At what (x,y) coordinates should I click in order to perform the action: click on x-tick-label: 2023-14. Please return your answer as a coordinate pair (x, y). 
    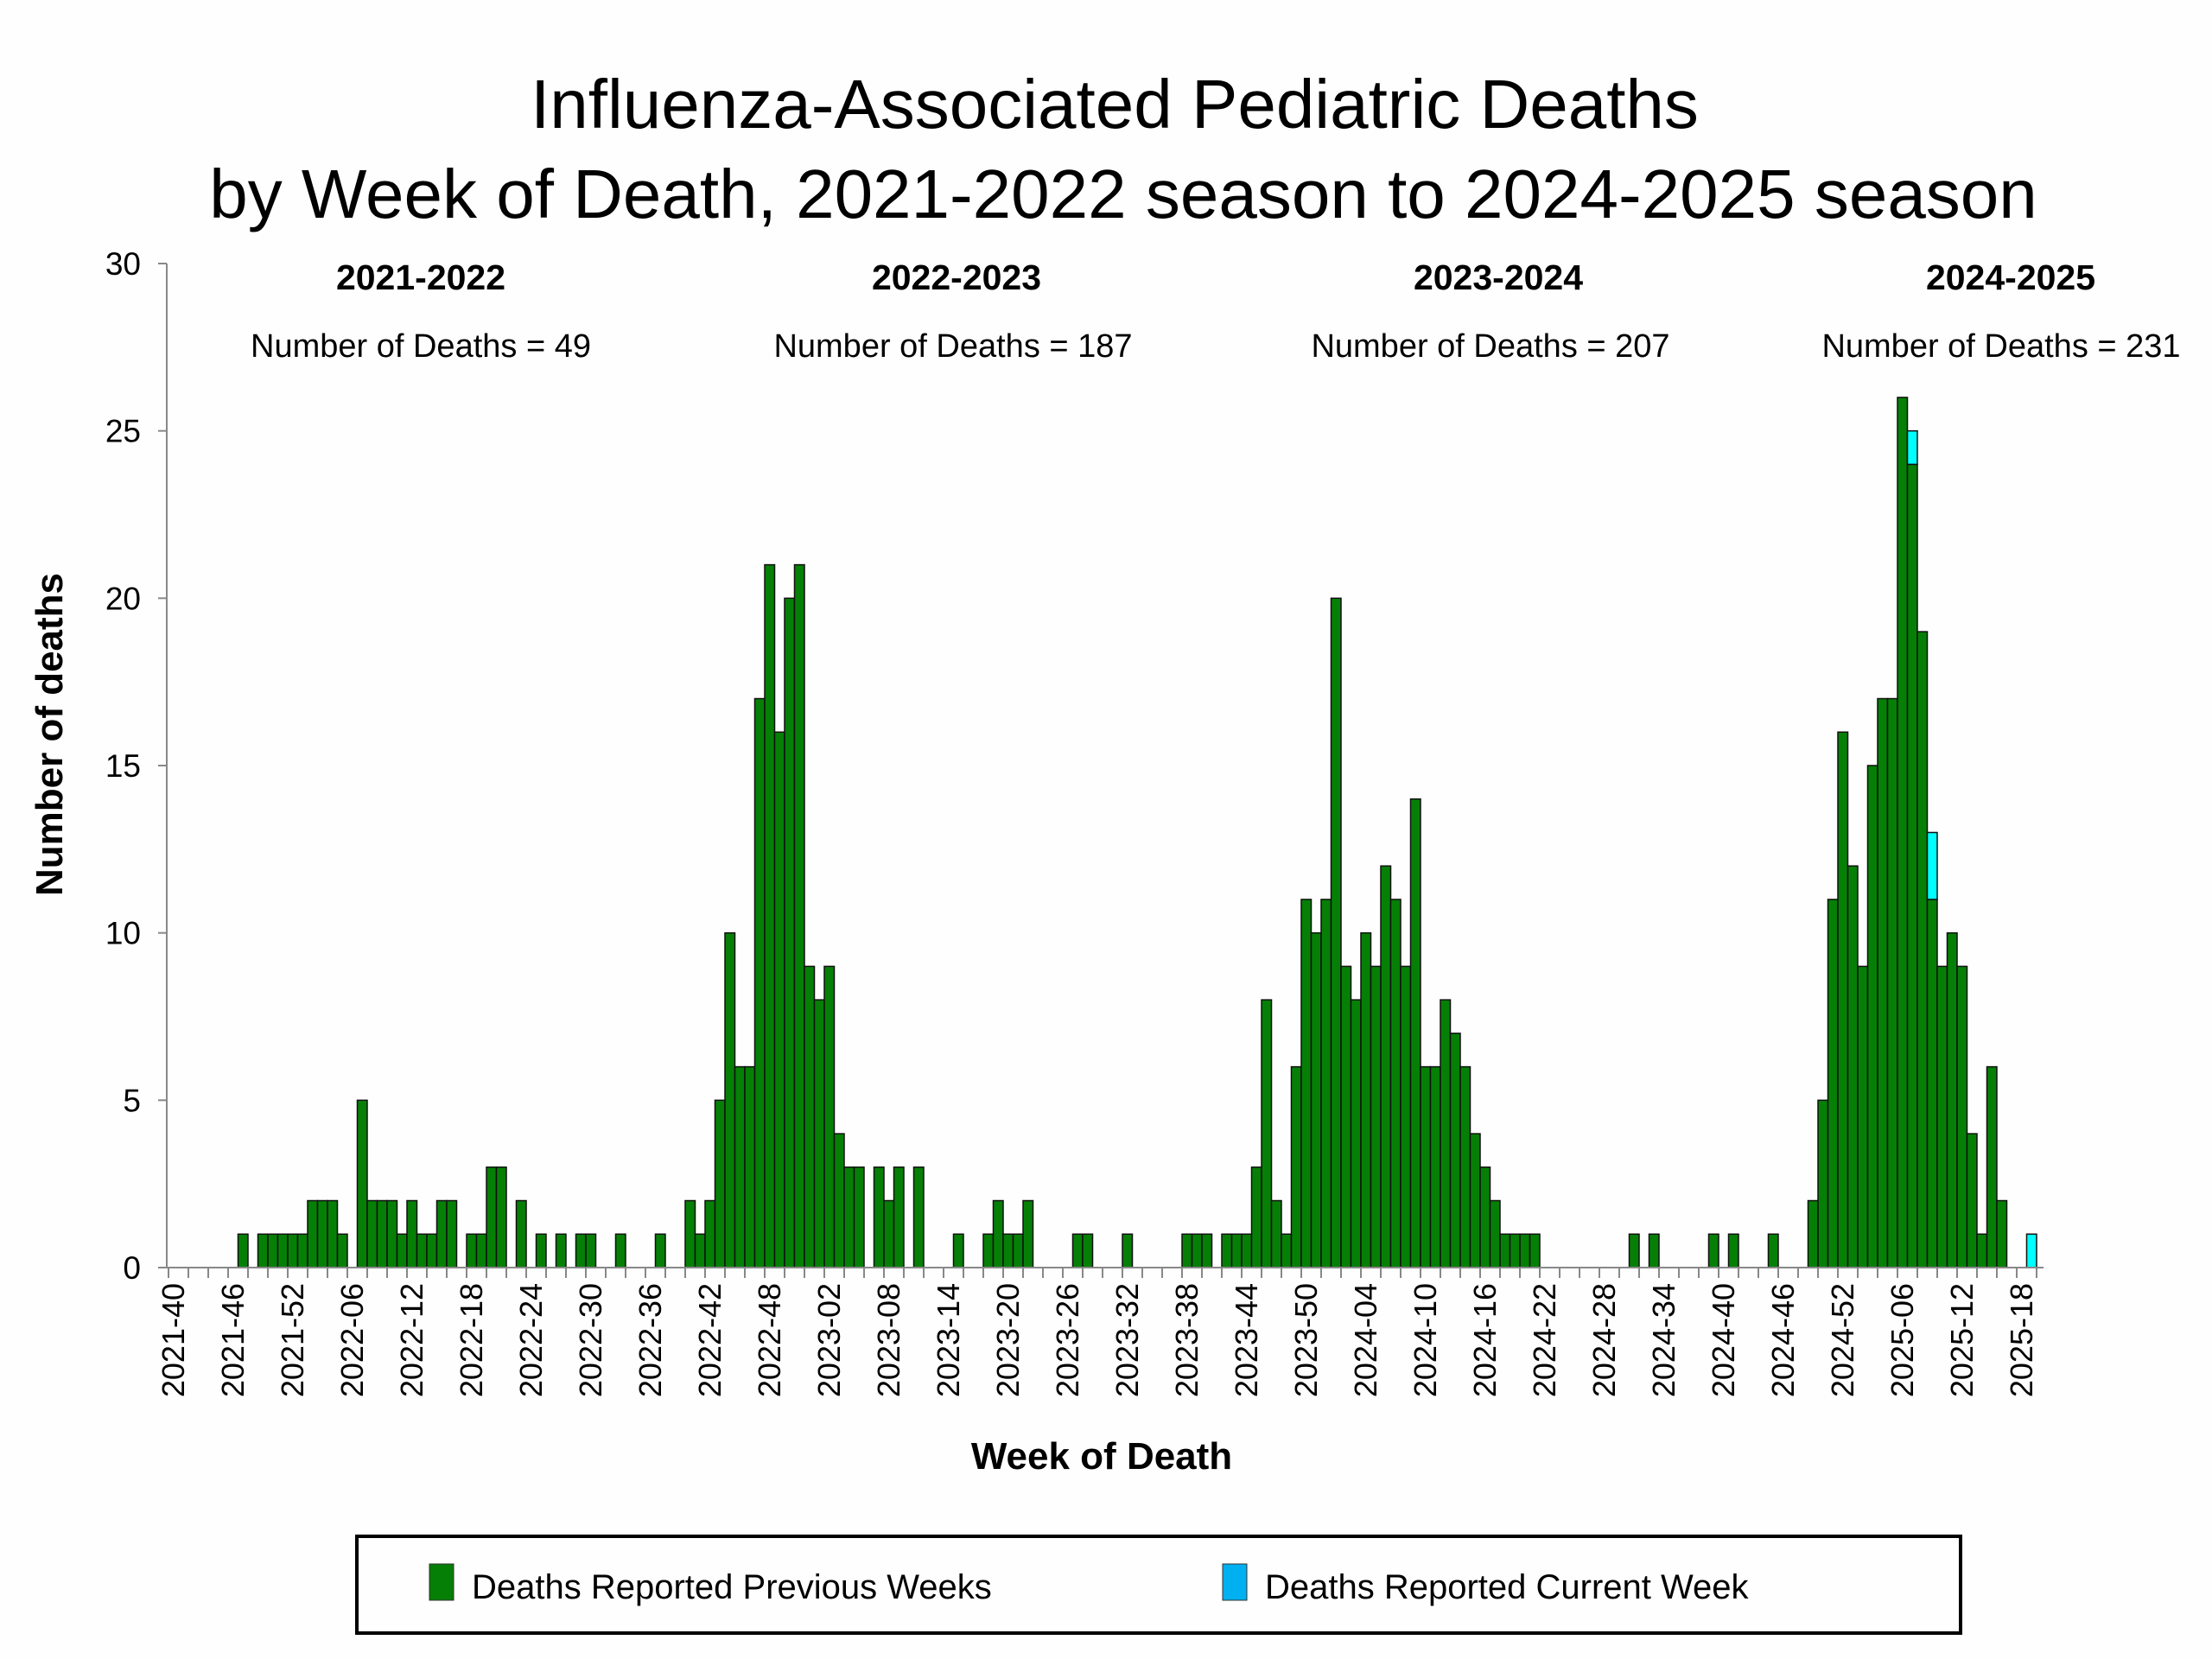
    Looking at the image, I should click on (948, 1340).